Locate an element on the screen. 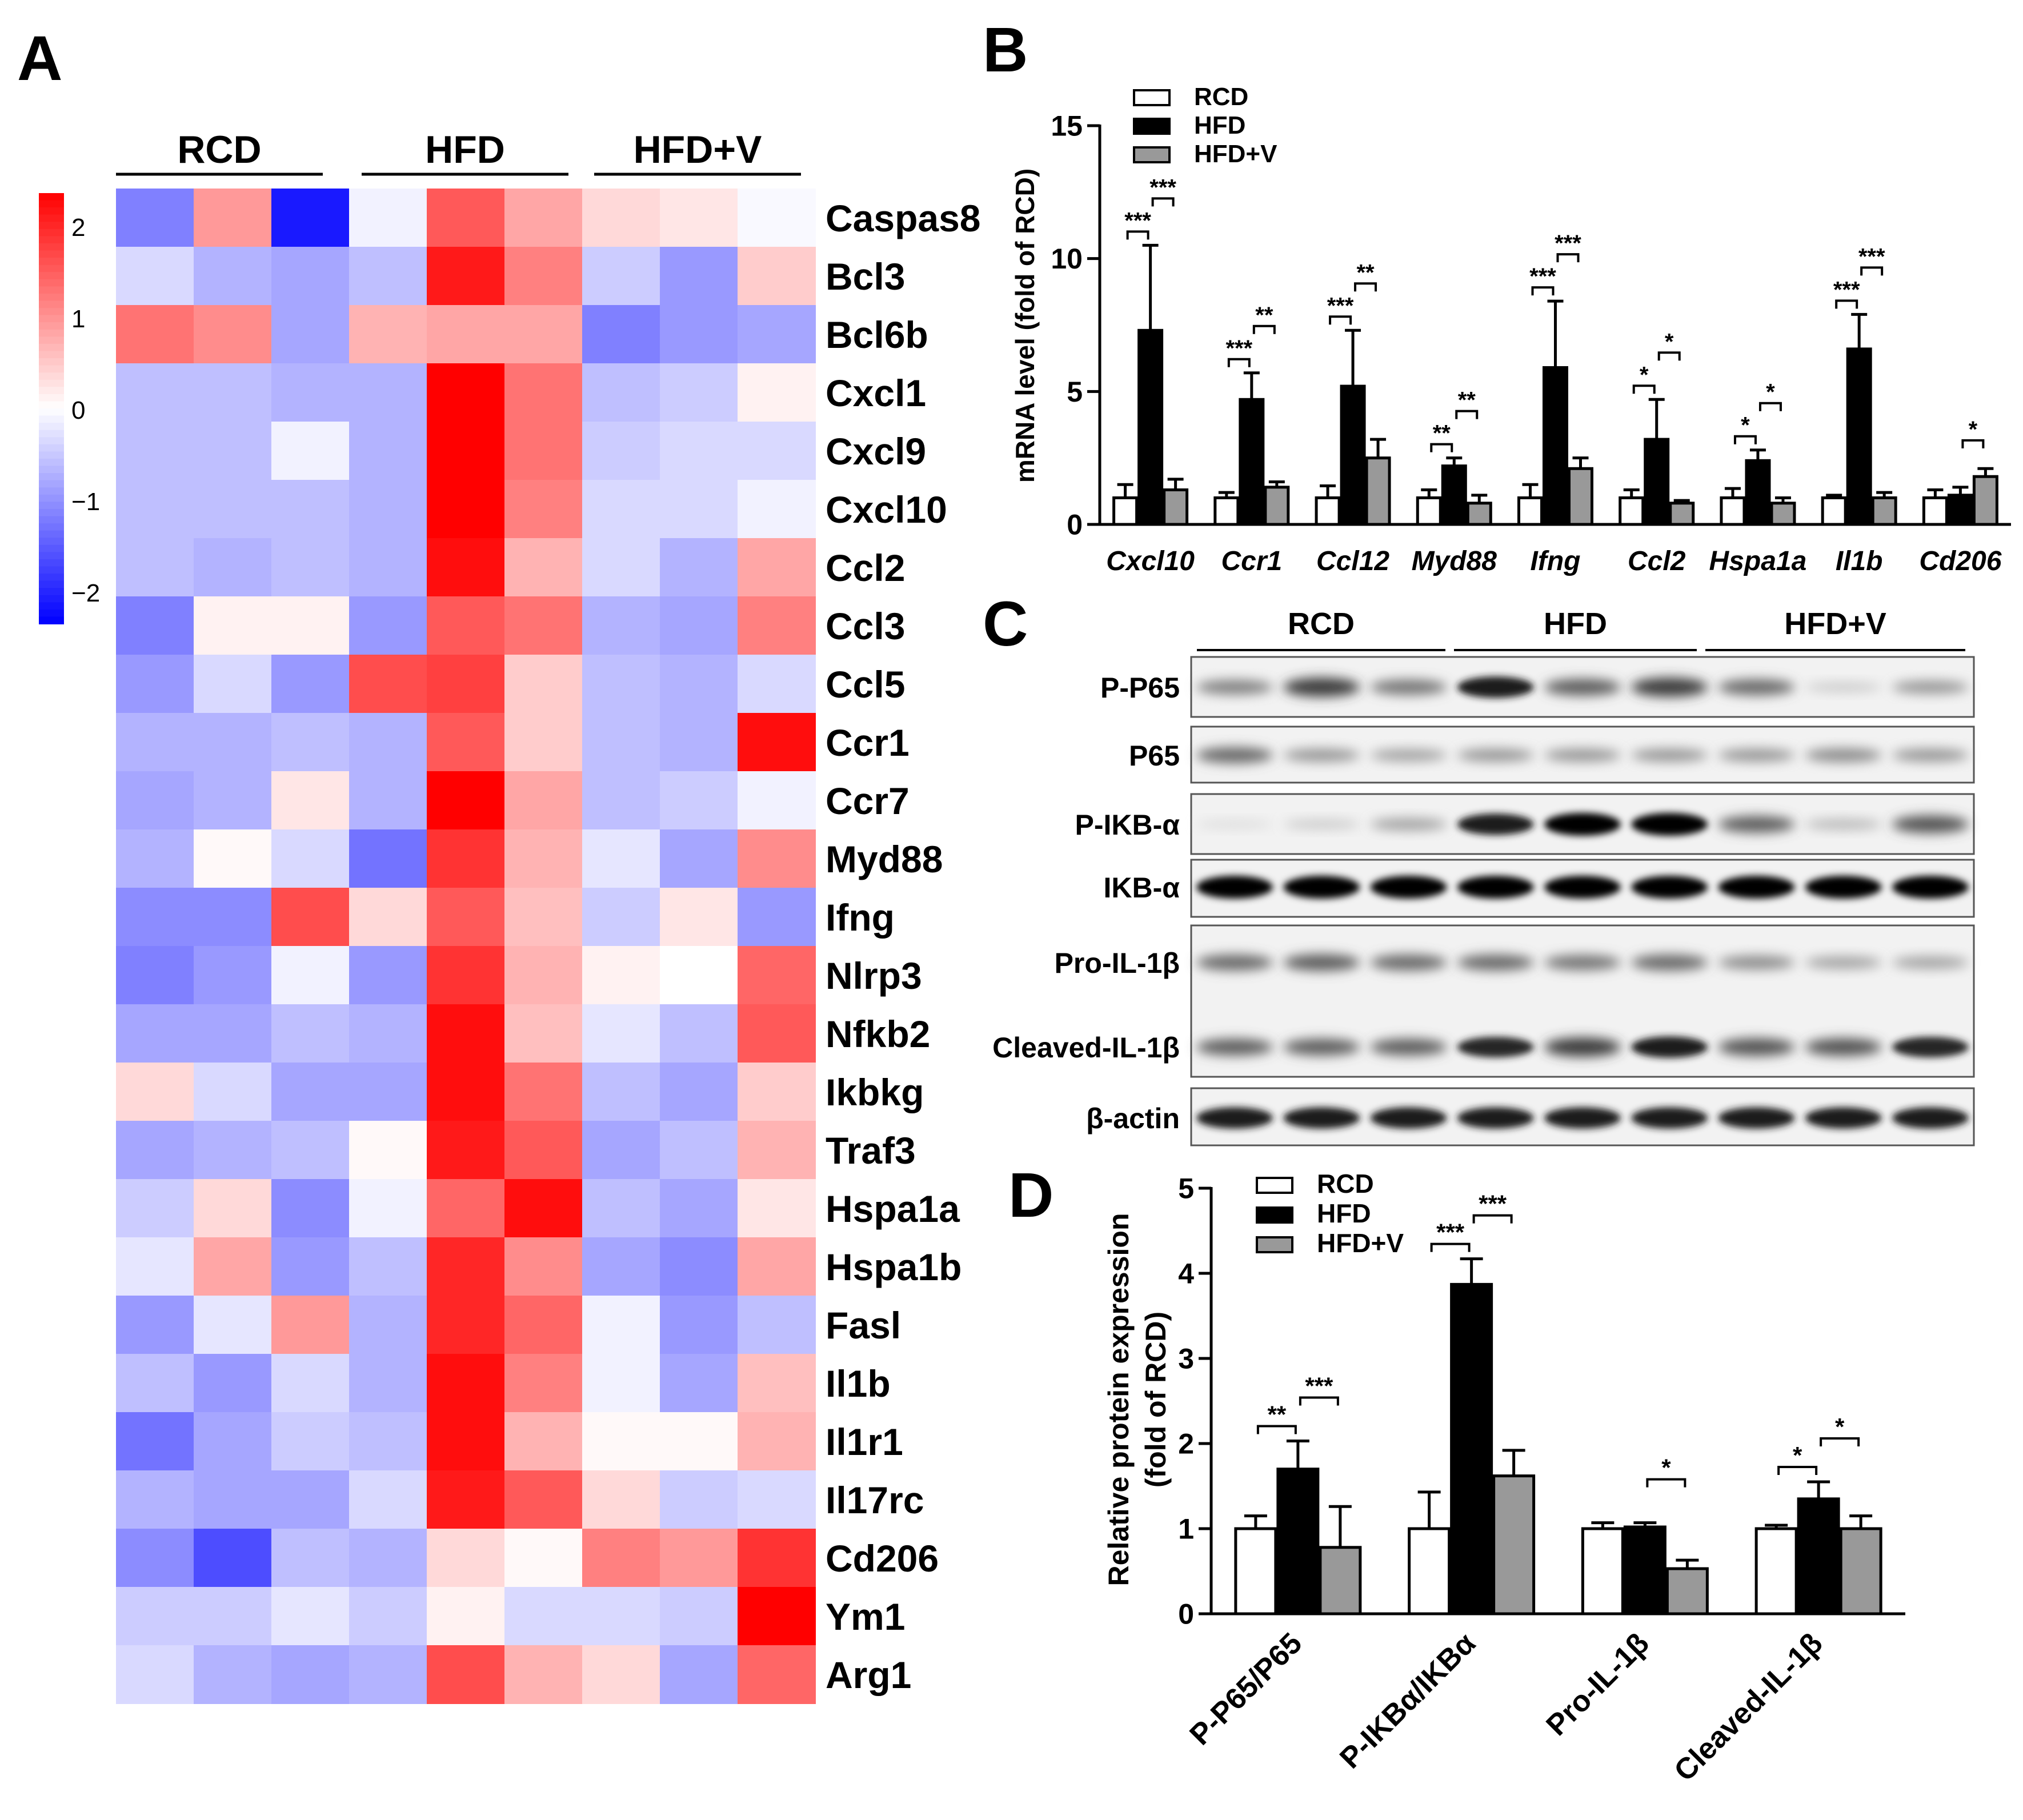  heatmap-gene-label: Cd206 is located at coordinates (882, 1558).